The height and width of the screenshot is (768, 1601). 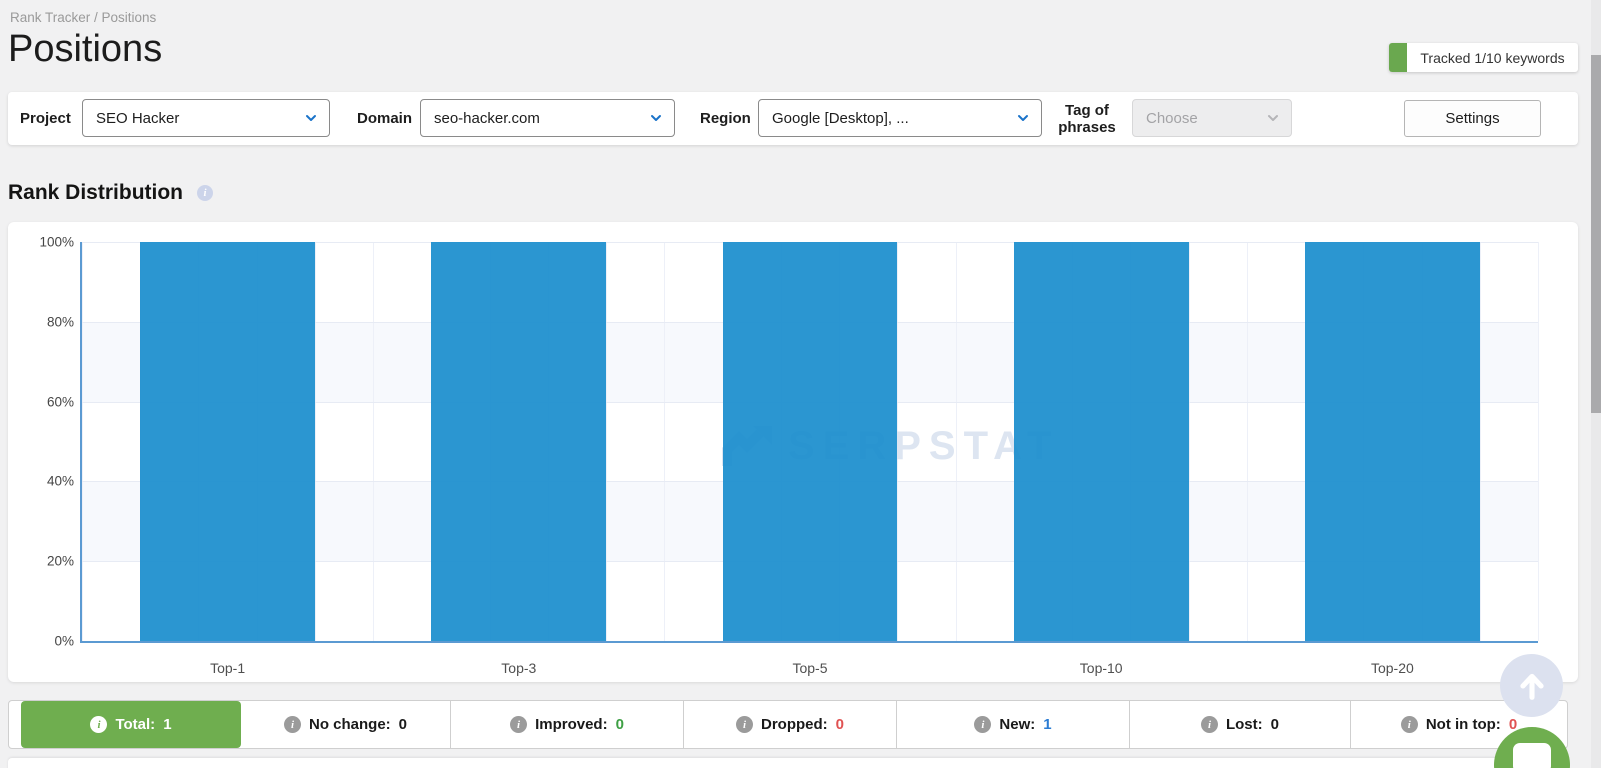 I want to click on region-label: Region, so click(x=725, y=118).